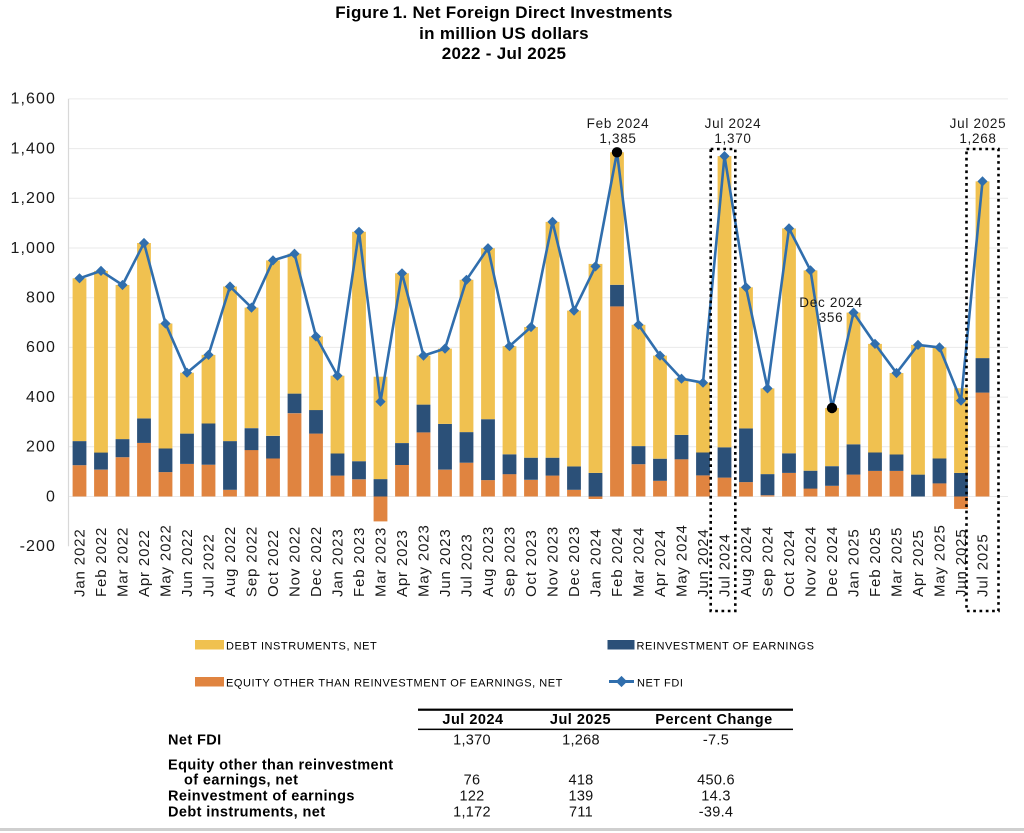 The image size is (1024, 833). Describe the element at coordinates (660, 684) in the screenshot. I see `svg-text: NET FDI` at that location.